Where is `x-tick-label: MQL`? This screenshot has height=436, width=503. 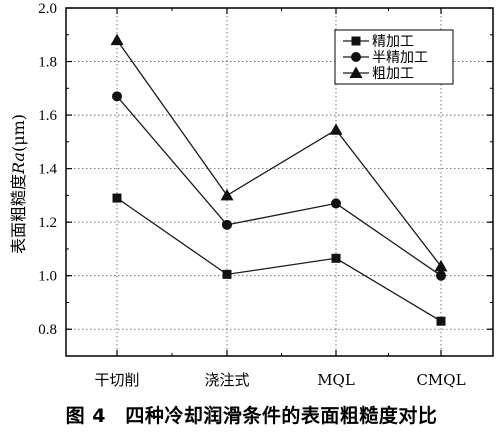
x-tick-label: MQL is located at coordinates (336, 380).